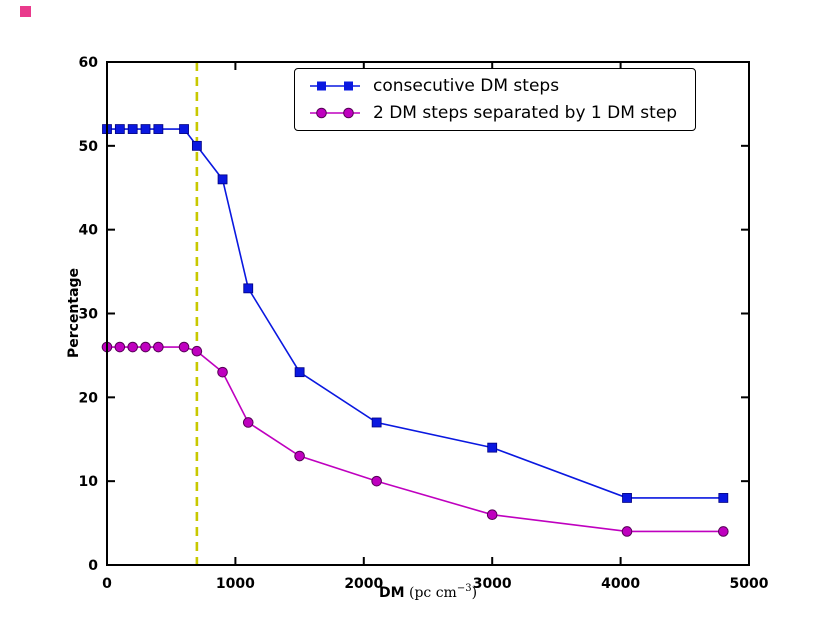 The height and width of the screenshot is (627, 831). What do you see at coordinates (74, 313) in the screenshot?
I see `y-axis-label: Percentage` at bounding box center [74, 313].